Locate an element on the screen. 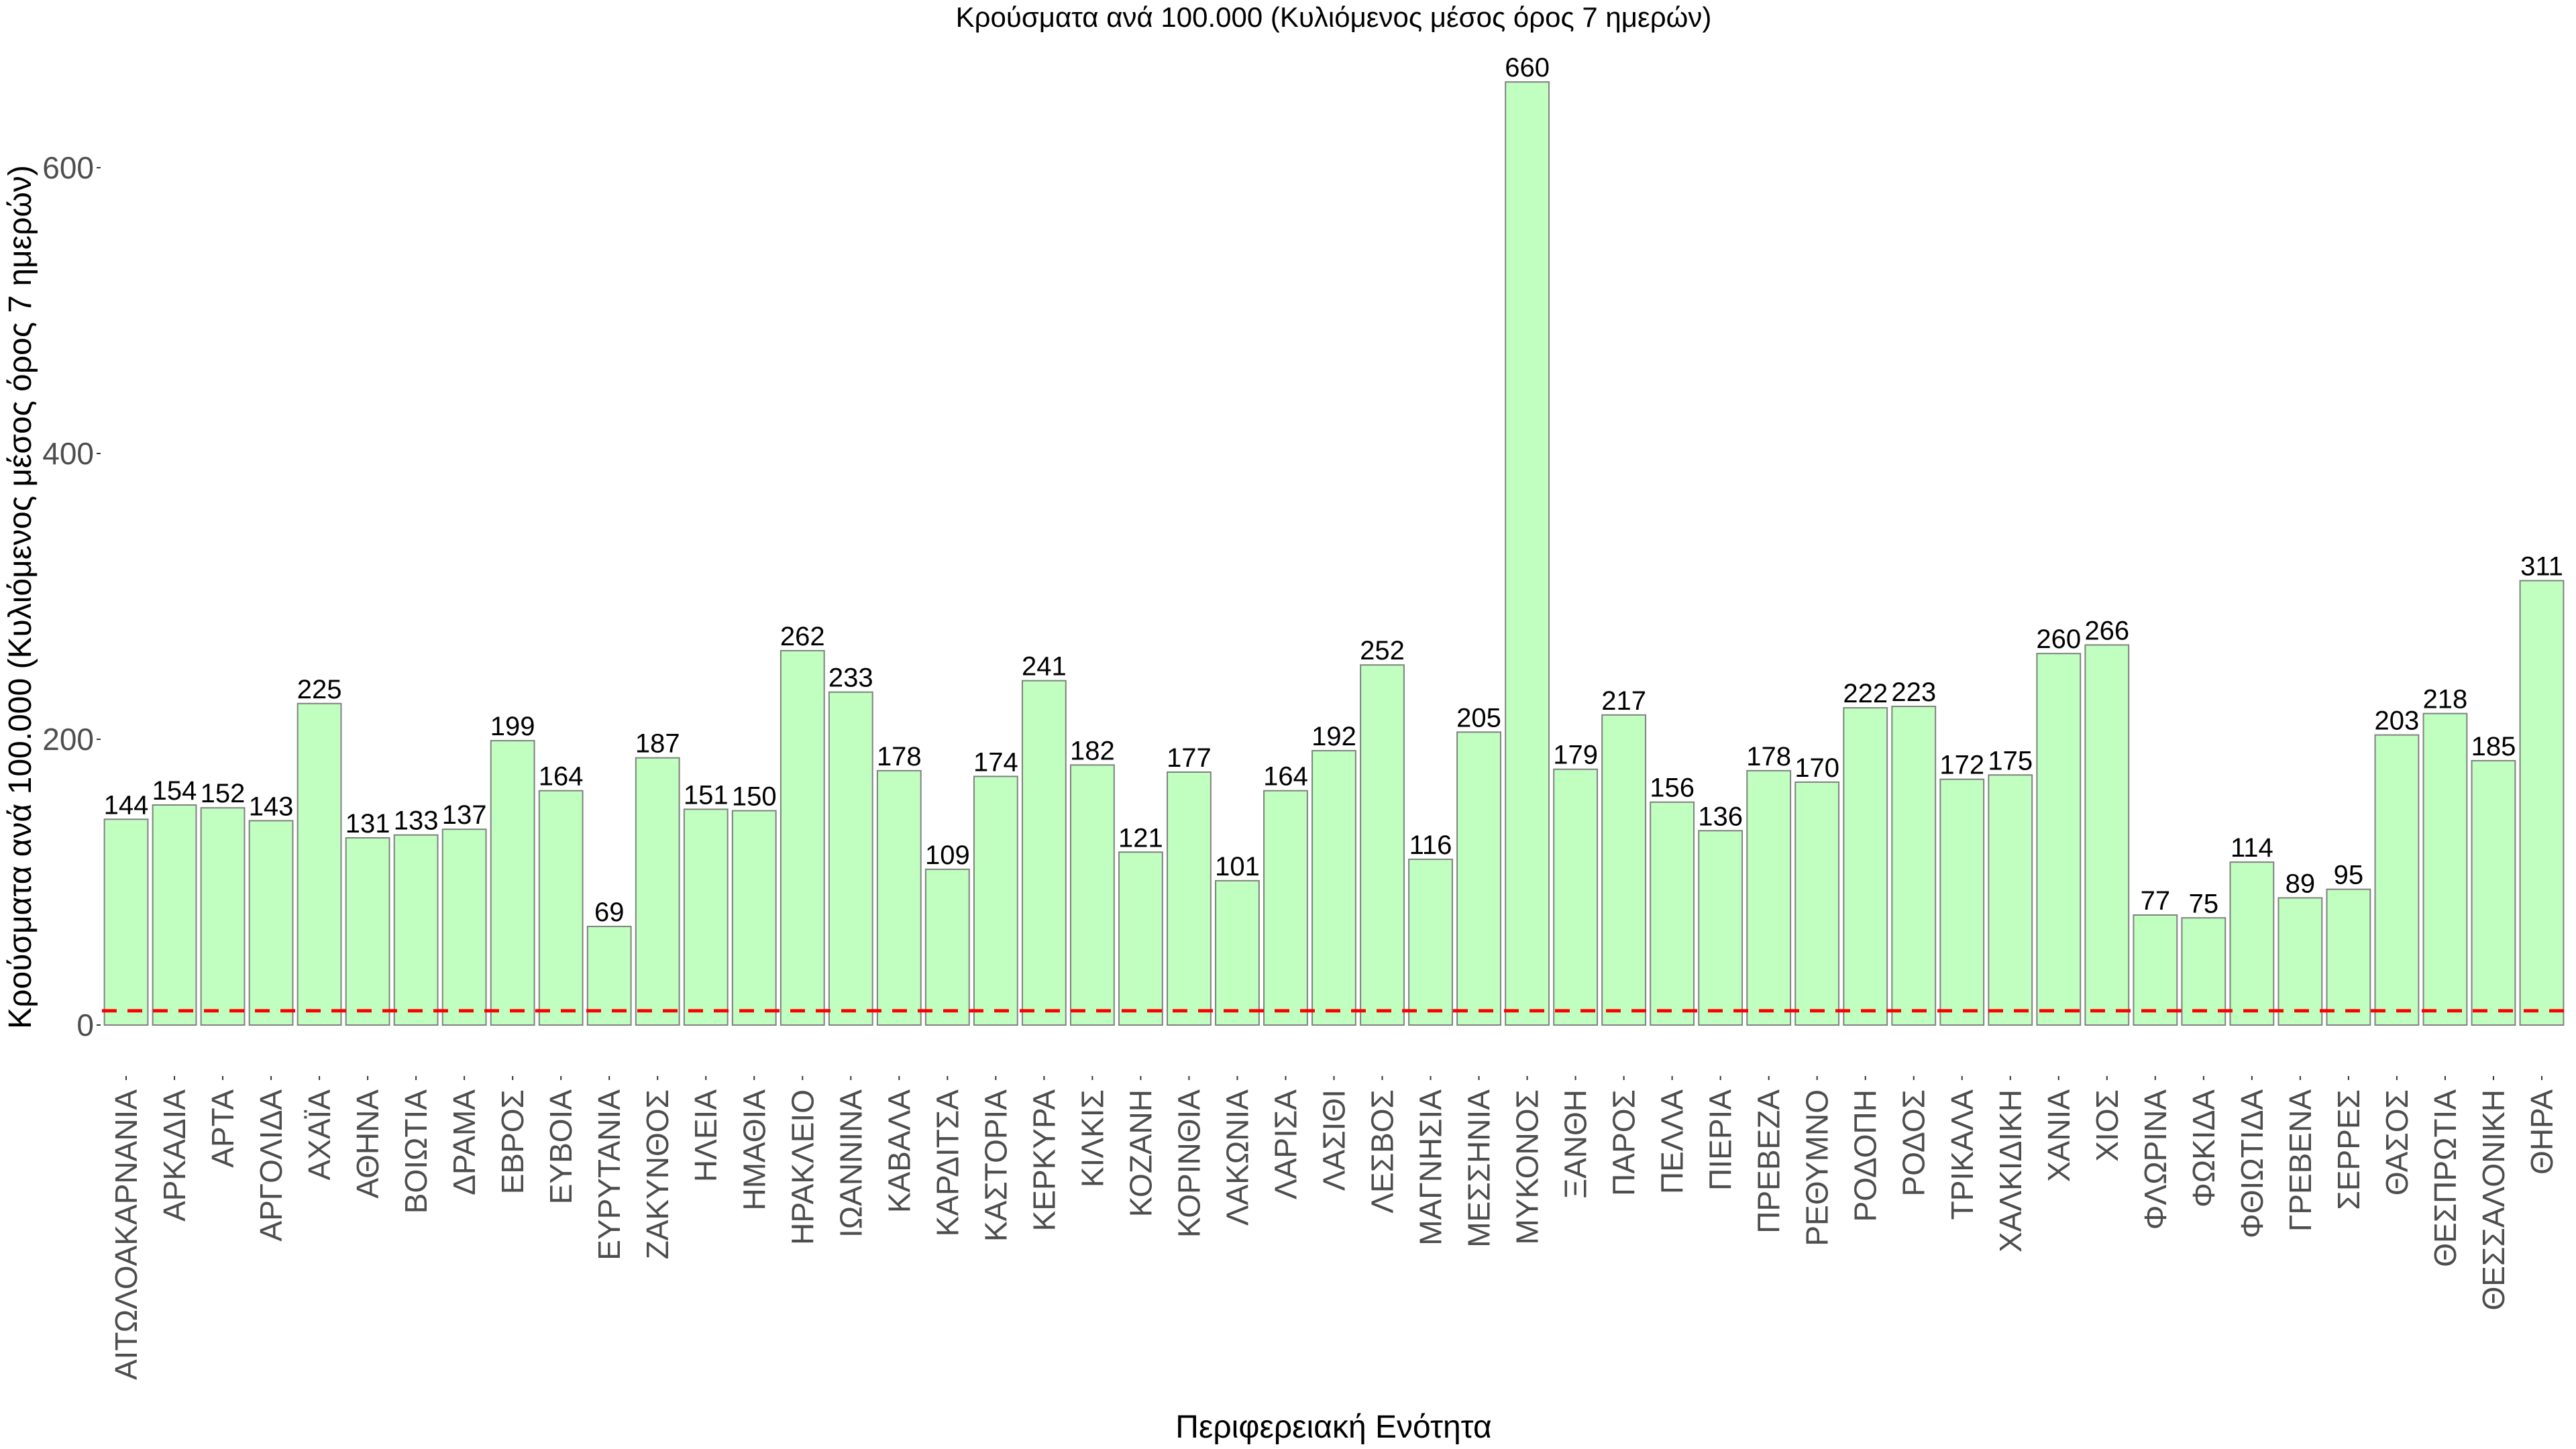  data-label: 217 is located at coordinates (1623, 701).